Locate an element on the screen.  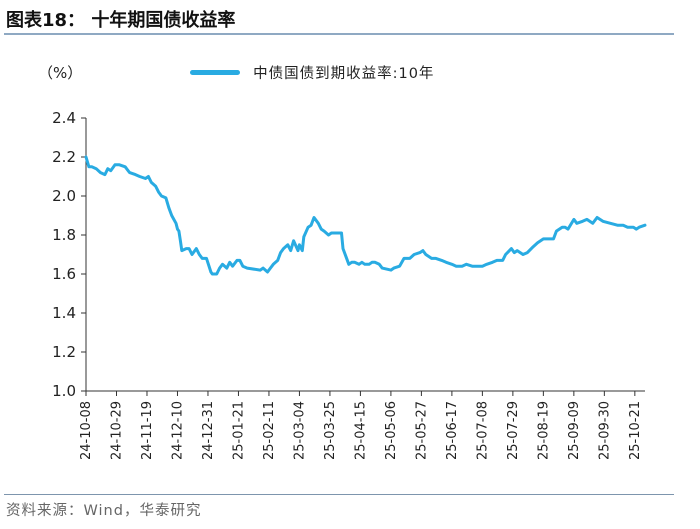
y-tick-label: 1.2 is located at coordinates (64, 352).